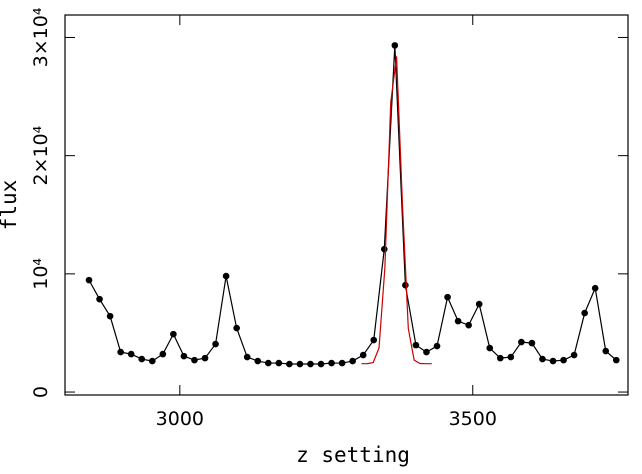  Describe the element at coordinates (41, 37) in the screenshot. I see `y-tick-label: 3×10⁴` at that location.